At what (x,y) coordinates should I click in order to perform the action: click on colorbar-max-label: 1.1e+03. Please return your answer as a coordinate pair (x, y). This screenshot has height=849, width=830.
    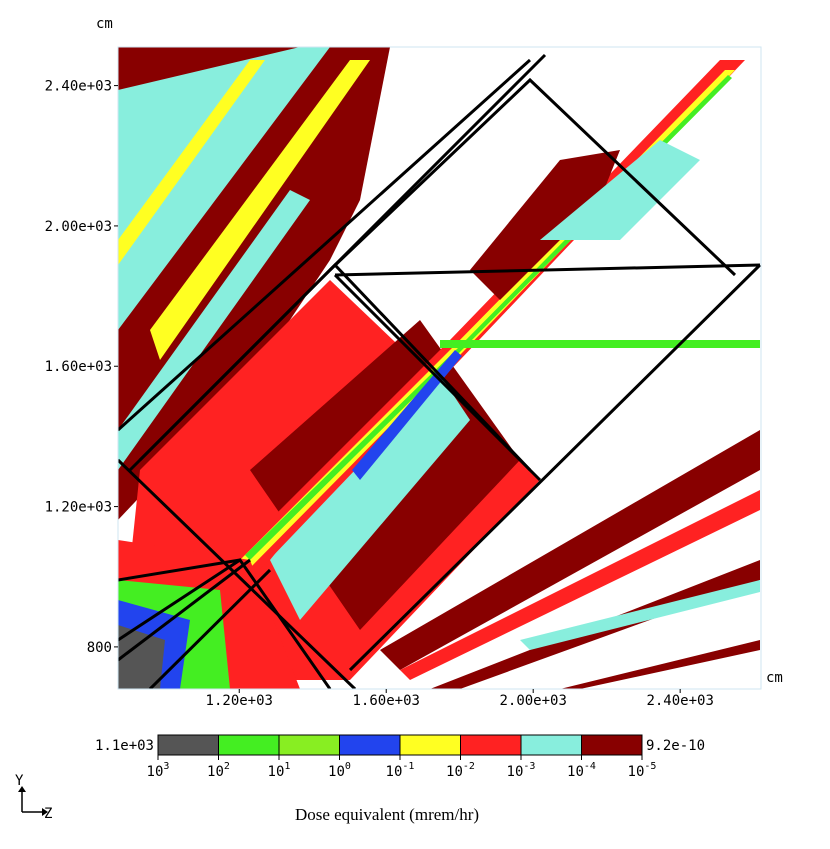
    Looking at the image, I should click on (124, 746).